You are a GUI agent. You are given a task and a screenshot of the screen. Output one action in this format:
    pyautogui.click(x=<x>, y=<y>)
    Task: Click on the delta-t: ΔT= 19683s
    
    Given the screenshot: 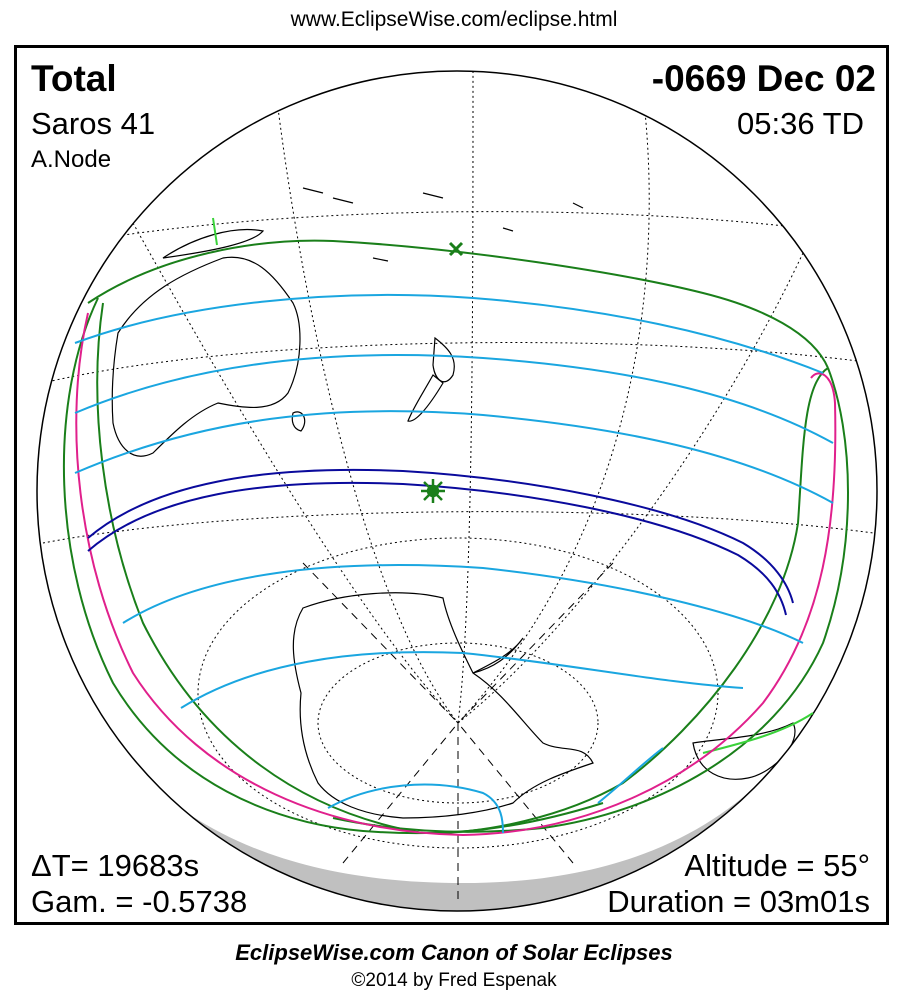 What is the action you would take?
    pyautogui.click(x=115, y=865)
    